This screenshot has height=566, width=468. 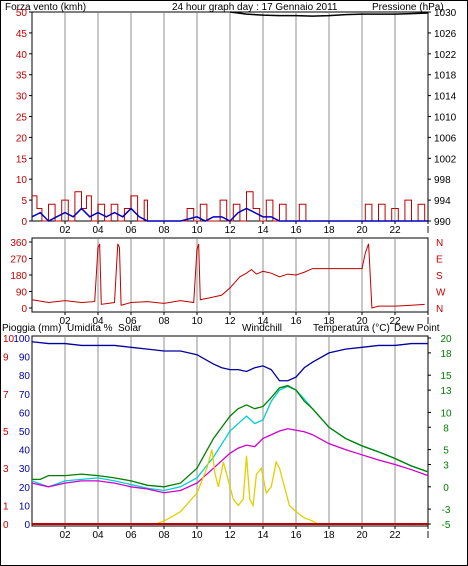 What do you see at coordinates (446, 525) in the screenshot?
I see `temperature-tick-label: -5` at bounding box center [446, 525].